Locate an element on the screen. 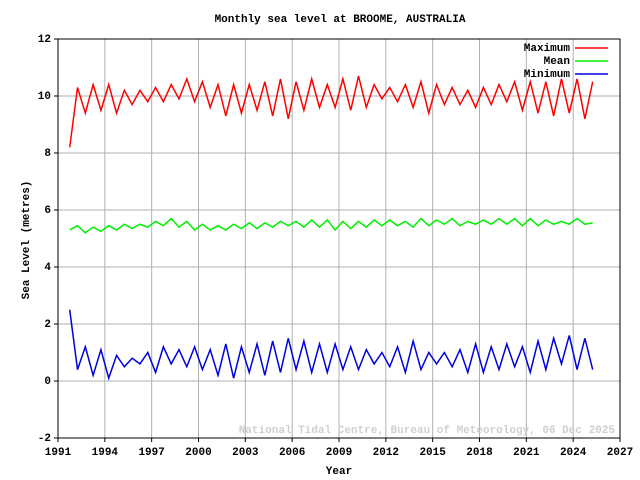 Image resolution: width=640 pixels, height=480 pixels. y-tick-label: 8 is located at coordinates (47, 154).